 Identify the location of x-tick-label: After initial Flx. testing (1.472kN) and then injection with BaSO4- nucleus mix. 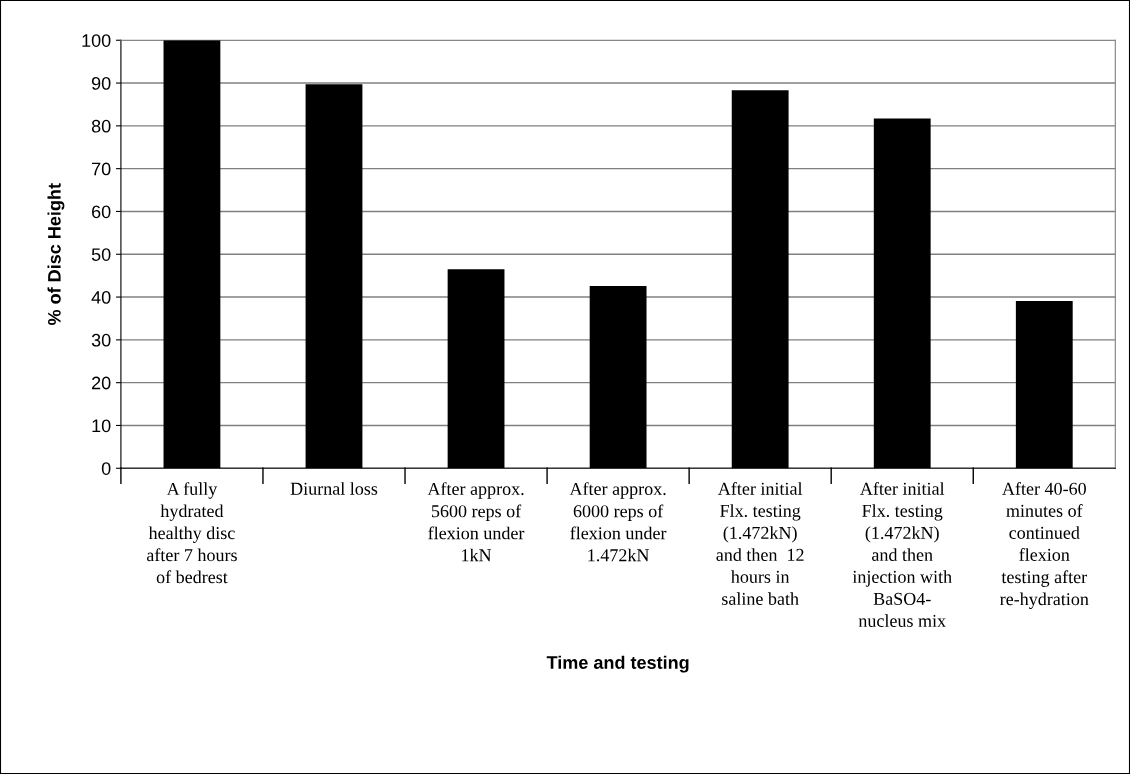
(902, 554).